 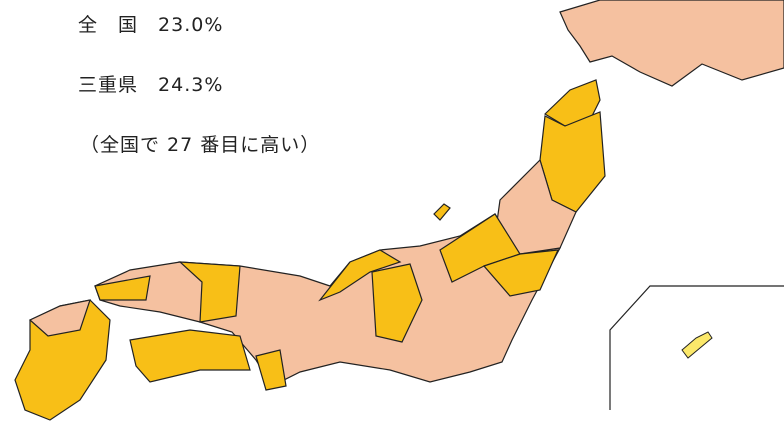 What do you see at coordinates (108, 25) in the screenshot?
I see `national-label: 全 国` at bounding box center [108, 25].